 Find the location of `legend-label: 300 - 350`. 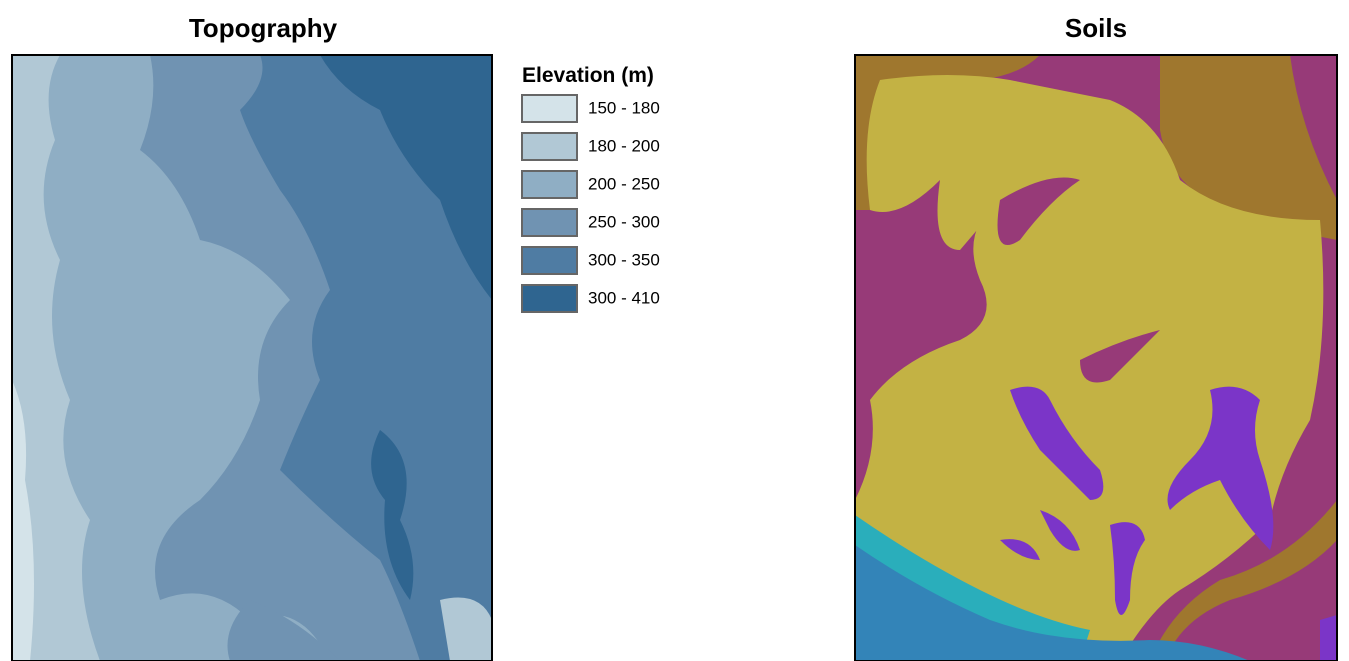

legend-label: 300 - 350 is located at coordinates (624, 259).